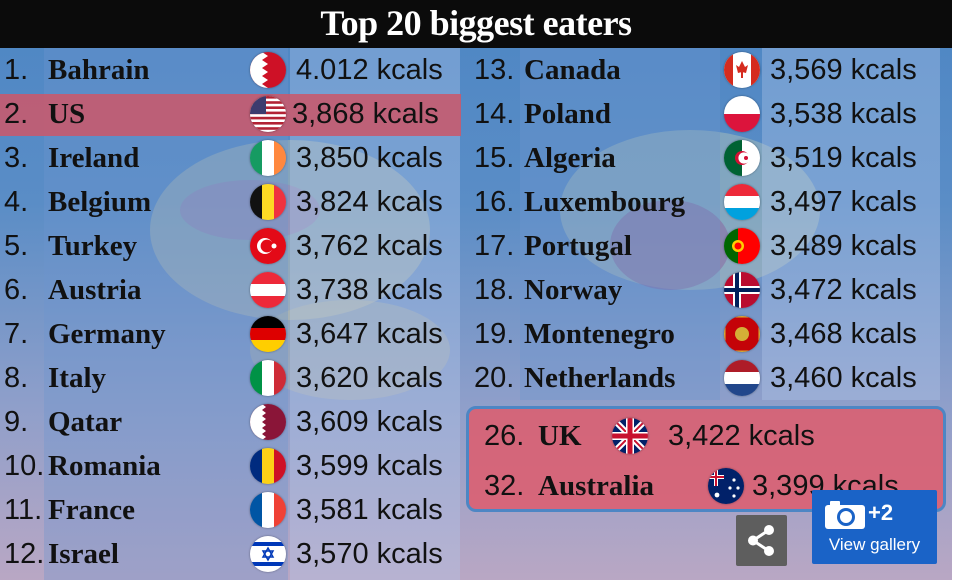 This screenshot has width=954, height=582. What do you see at coordinates (268, 158) in the screenshot?
I see `ireland-flag` at bounding box center [268, 158].